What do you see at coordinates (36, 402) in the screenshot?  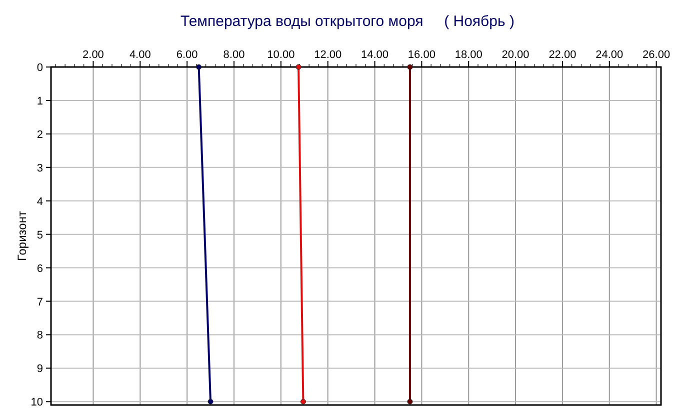 I see `y-tick-label: 10` at bounding box center [36, 402].